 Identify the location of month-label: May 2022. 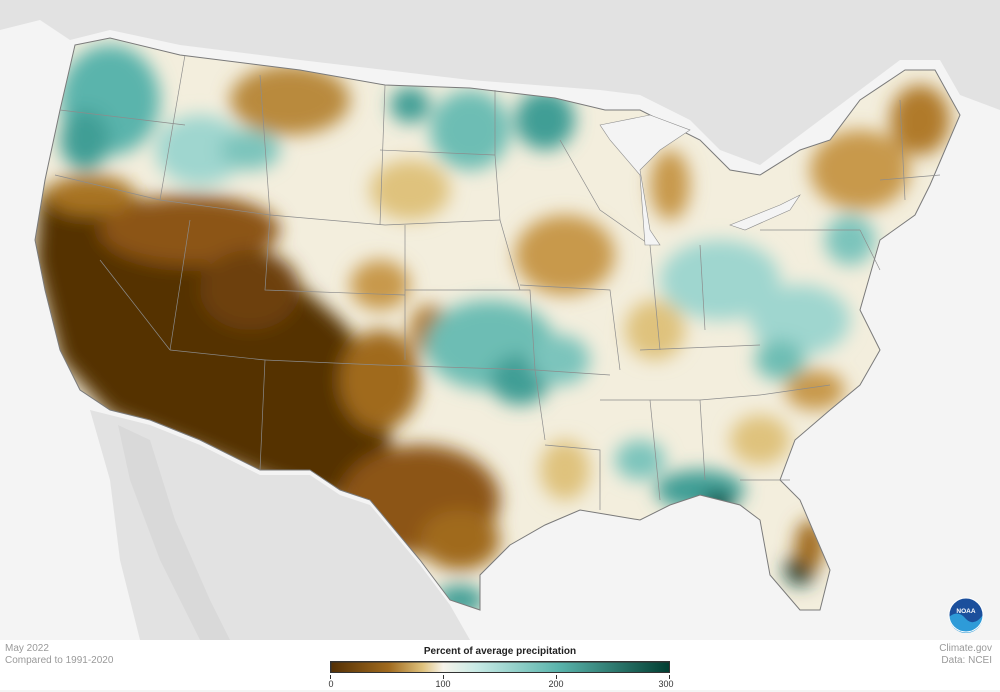
(27, 648).